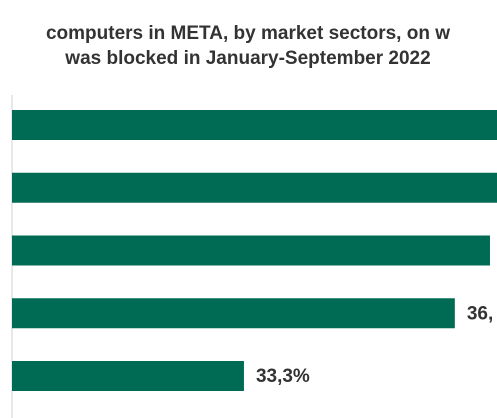  What do you see at coordinates (283, 376) in the screenshot?
I see `value-label: 33,3%` at bounding box center [283, 376].